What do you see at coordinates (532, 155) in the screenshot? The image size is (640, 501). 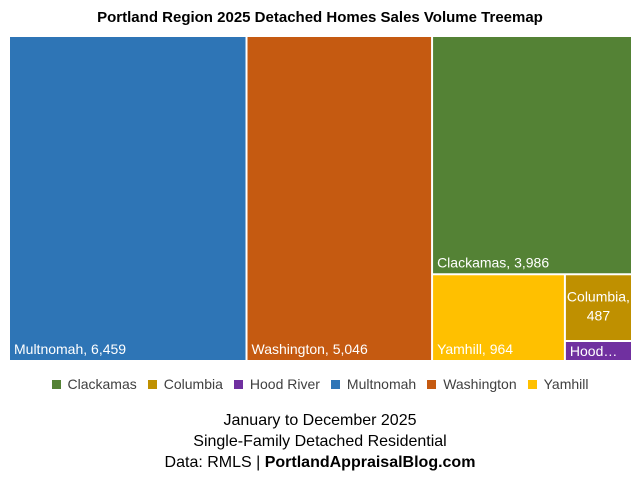 I see `treemap-tile-clackamas` at bounding box center [532, 155].